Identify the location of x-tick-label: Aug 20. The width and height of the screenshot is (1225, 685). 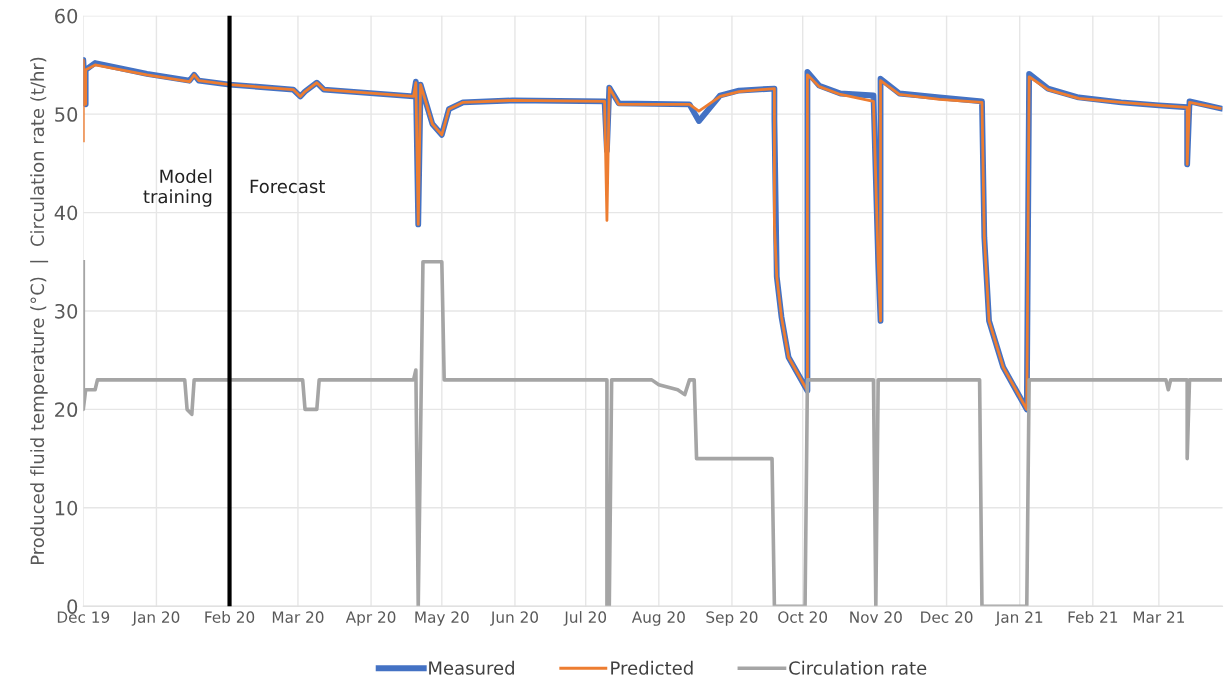
(658, 618).